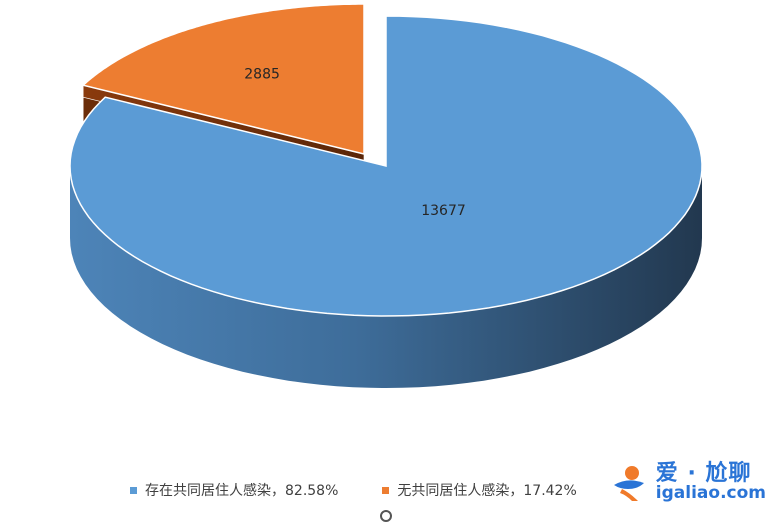 The image size is (774, 522). I want to click on legend-label-shared-residence: 存在共同居住人感染，82.58%, so click(242, 491).